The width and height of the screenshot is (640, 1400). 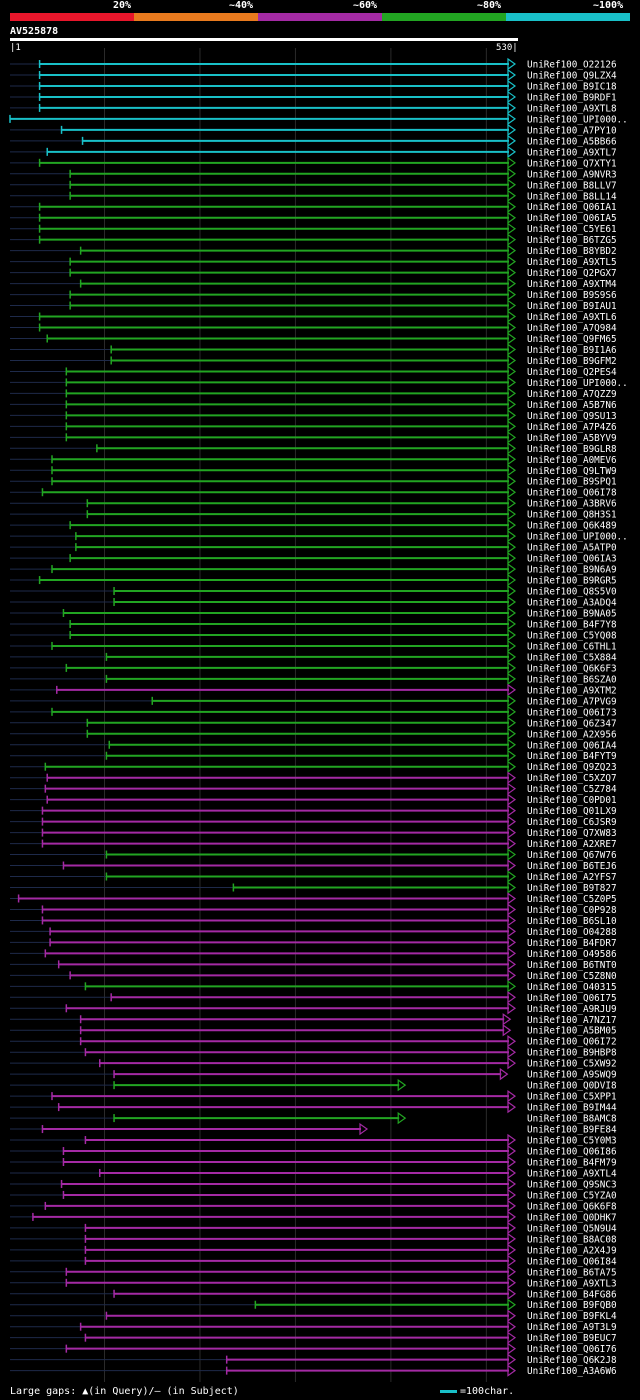 I want to click on hit-label: UniRef100_C5YQ08, so click(x=572, y=635).